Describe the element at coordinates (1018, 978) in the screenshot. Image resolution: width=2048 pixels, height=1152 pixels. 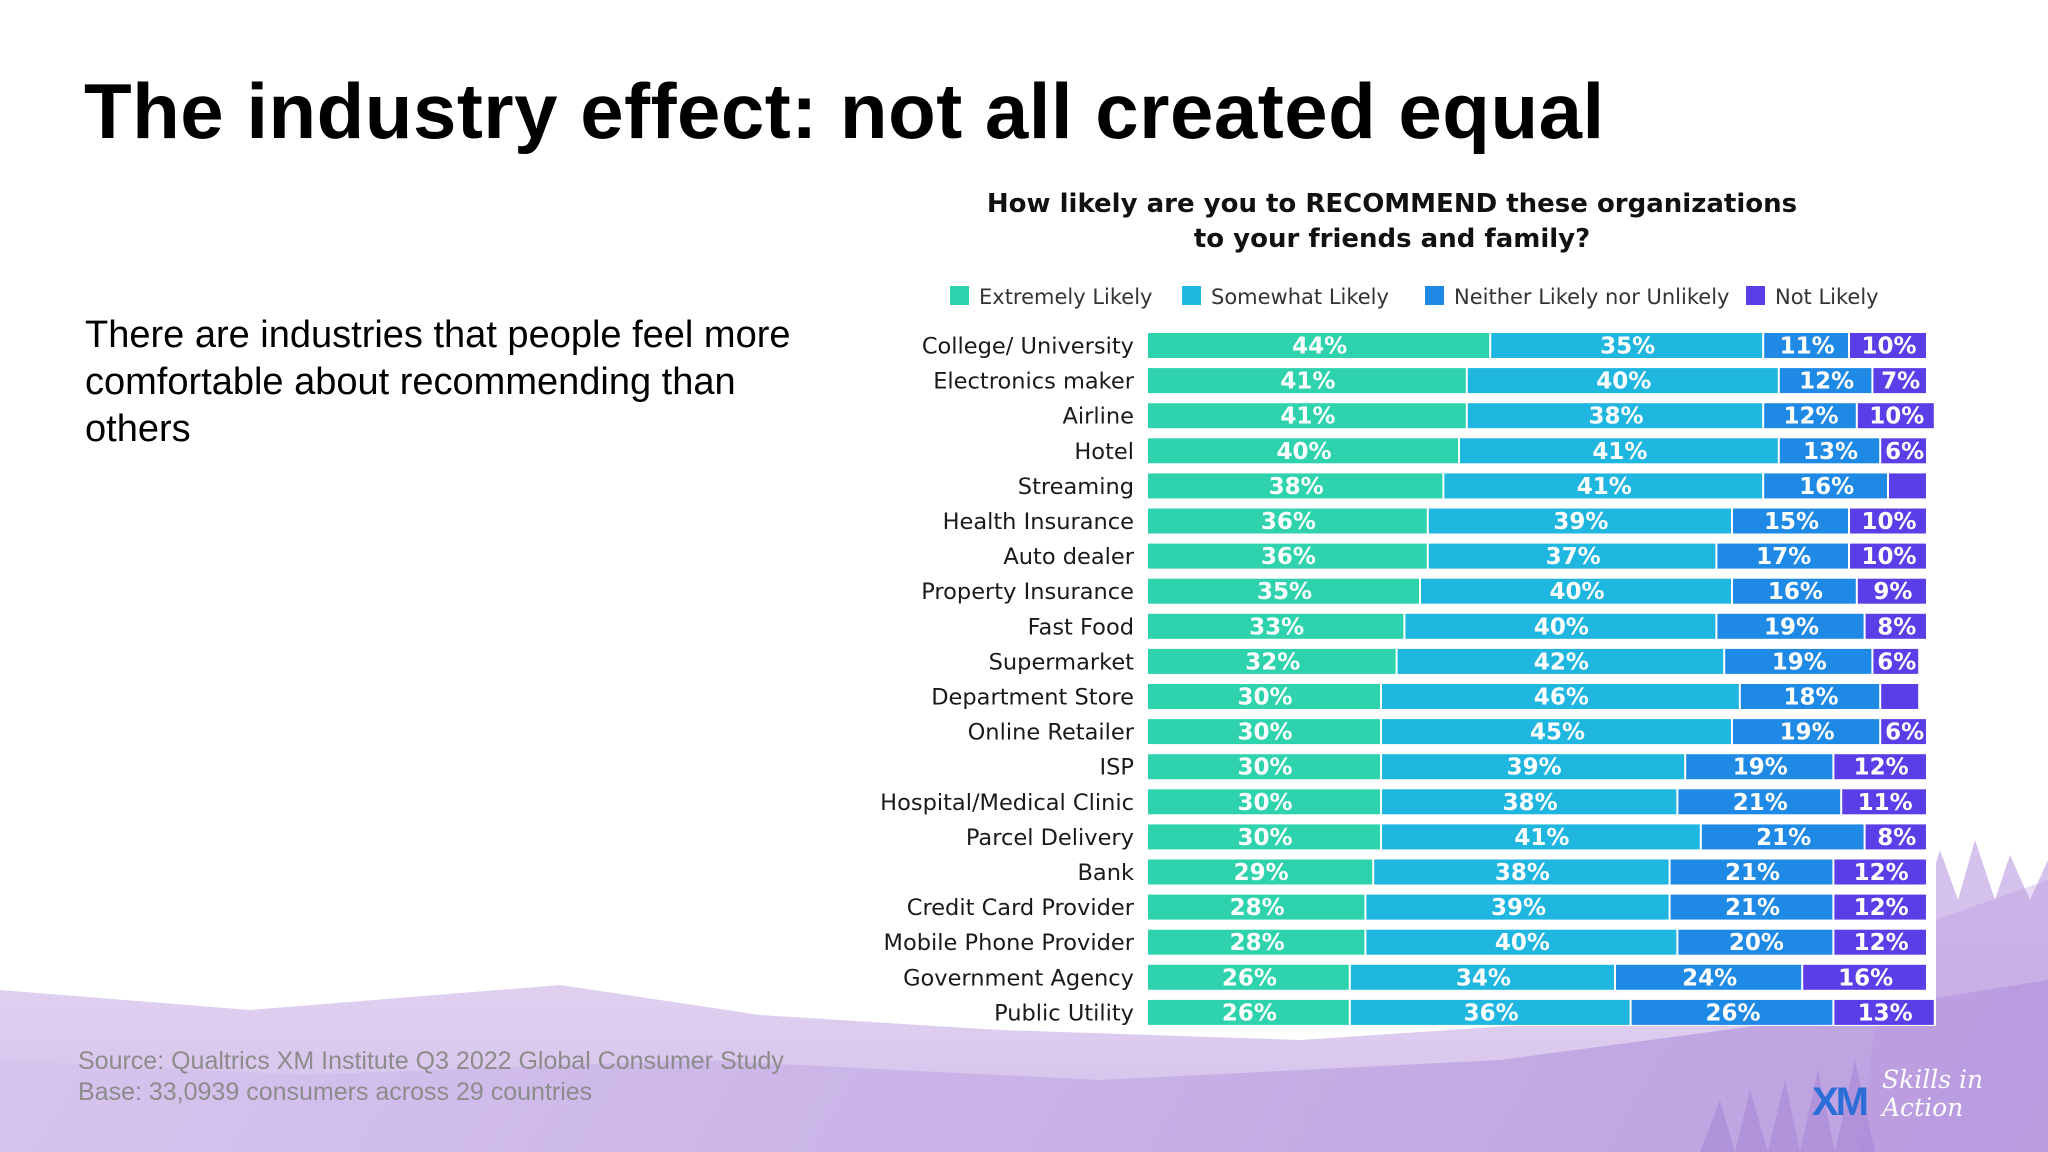
I see `category-label: Government Agency` at that location.